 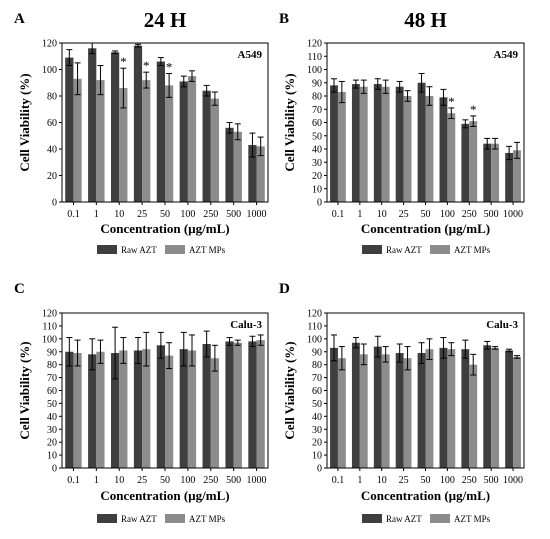 I want to click on y-tick-label: 50, so click(x=317, y=136).